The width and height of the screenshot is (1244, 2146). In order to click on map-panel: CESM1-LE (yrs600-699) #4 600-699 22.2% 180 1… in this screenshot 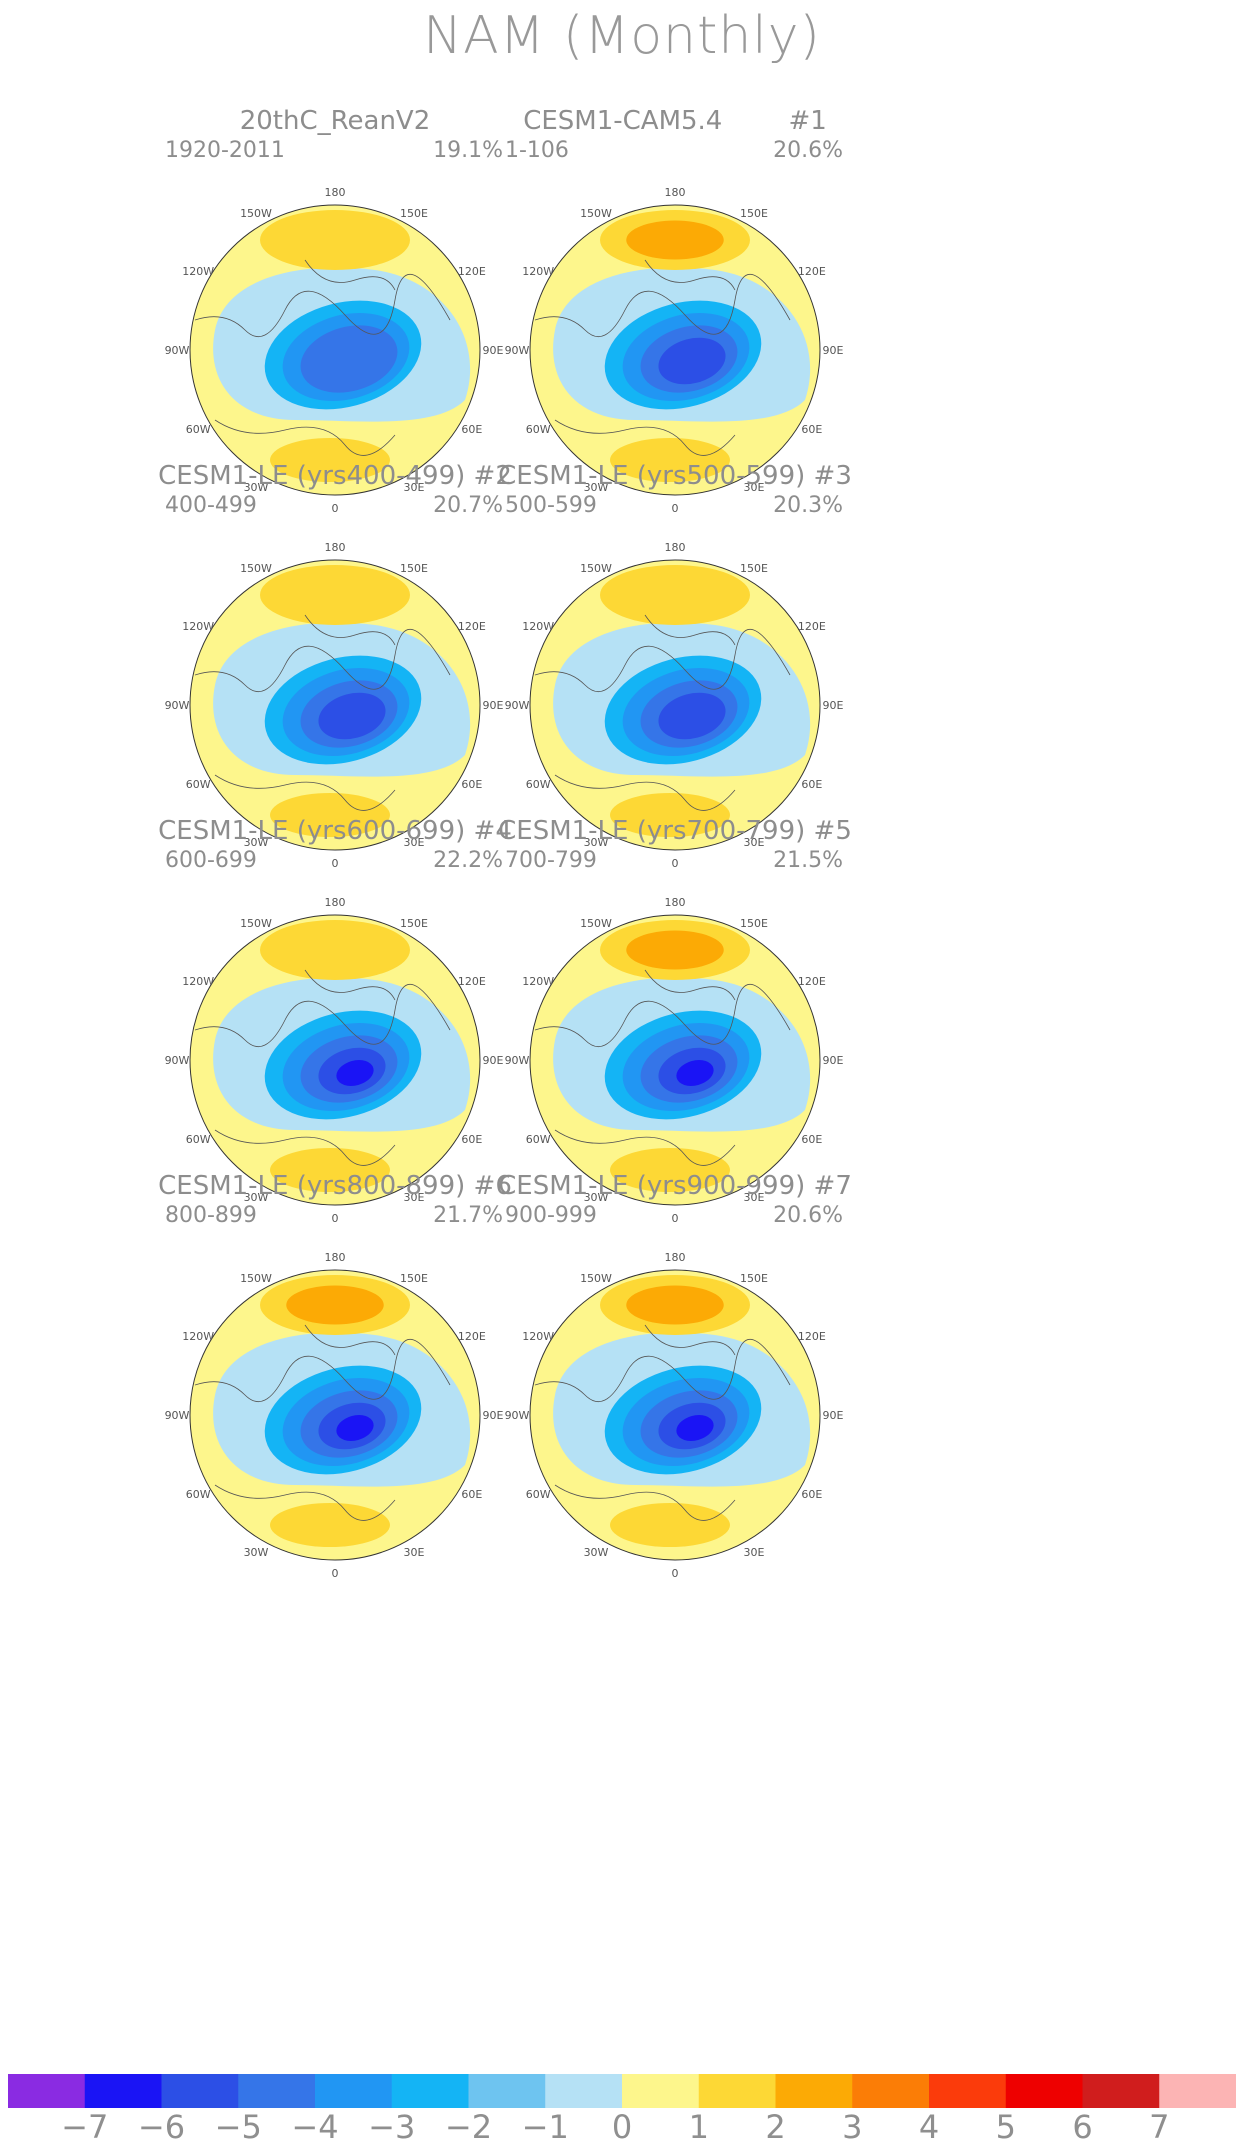, I will do `click(335, 1028)`.